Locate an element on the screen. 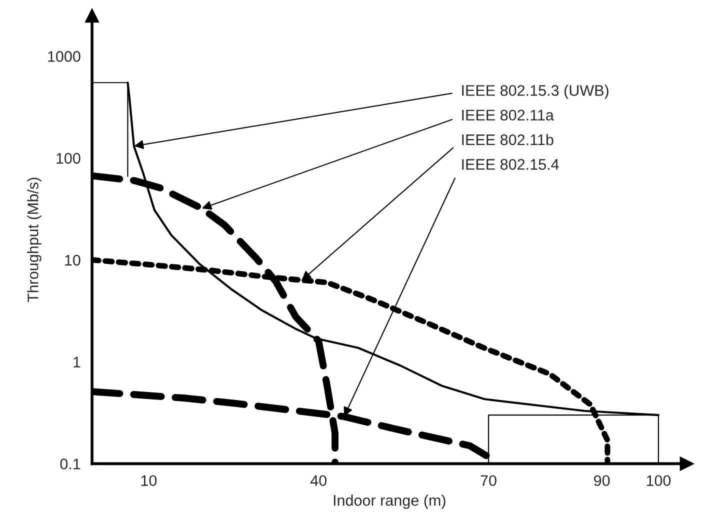  x-tick-label: 100 is located at coordinates (658, 480).